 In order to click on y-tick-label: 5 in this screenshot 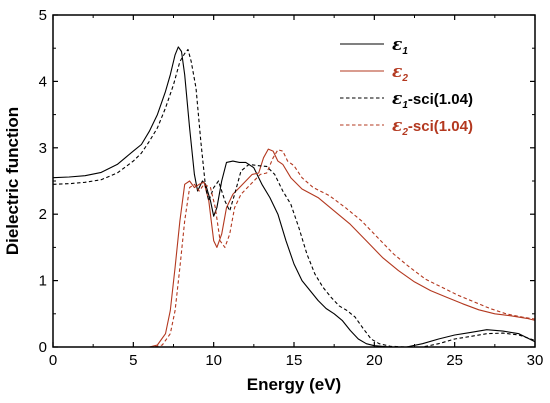, I will do `click(43, 15)`.